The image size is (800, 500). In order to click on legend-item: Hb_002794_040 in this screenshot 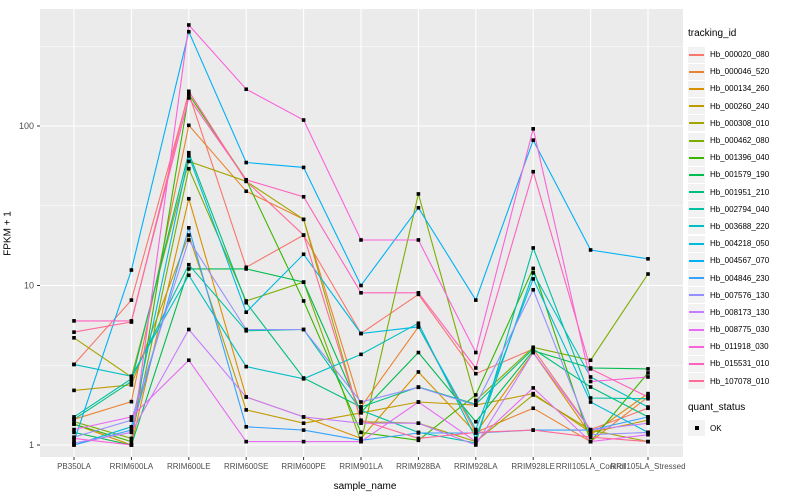, I will do `click(744, 209)`.